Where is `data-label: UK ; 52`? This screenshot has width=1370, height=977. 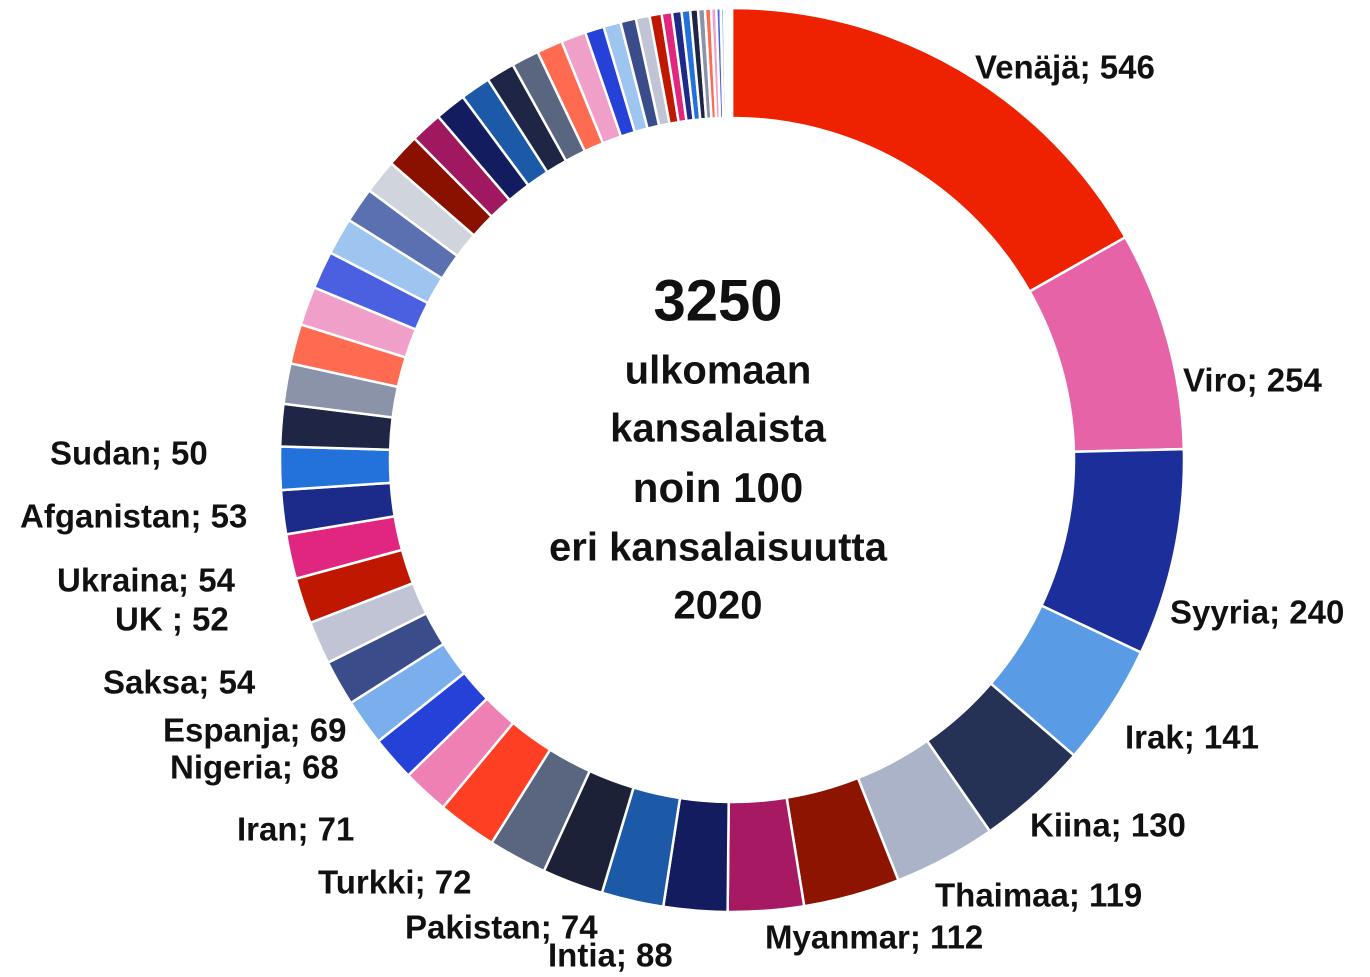
data-label: UK ; 52 is located at coordinates (172, 619).